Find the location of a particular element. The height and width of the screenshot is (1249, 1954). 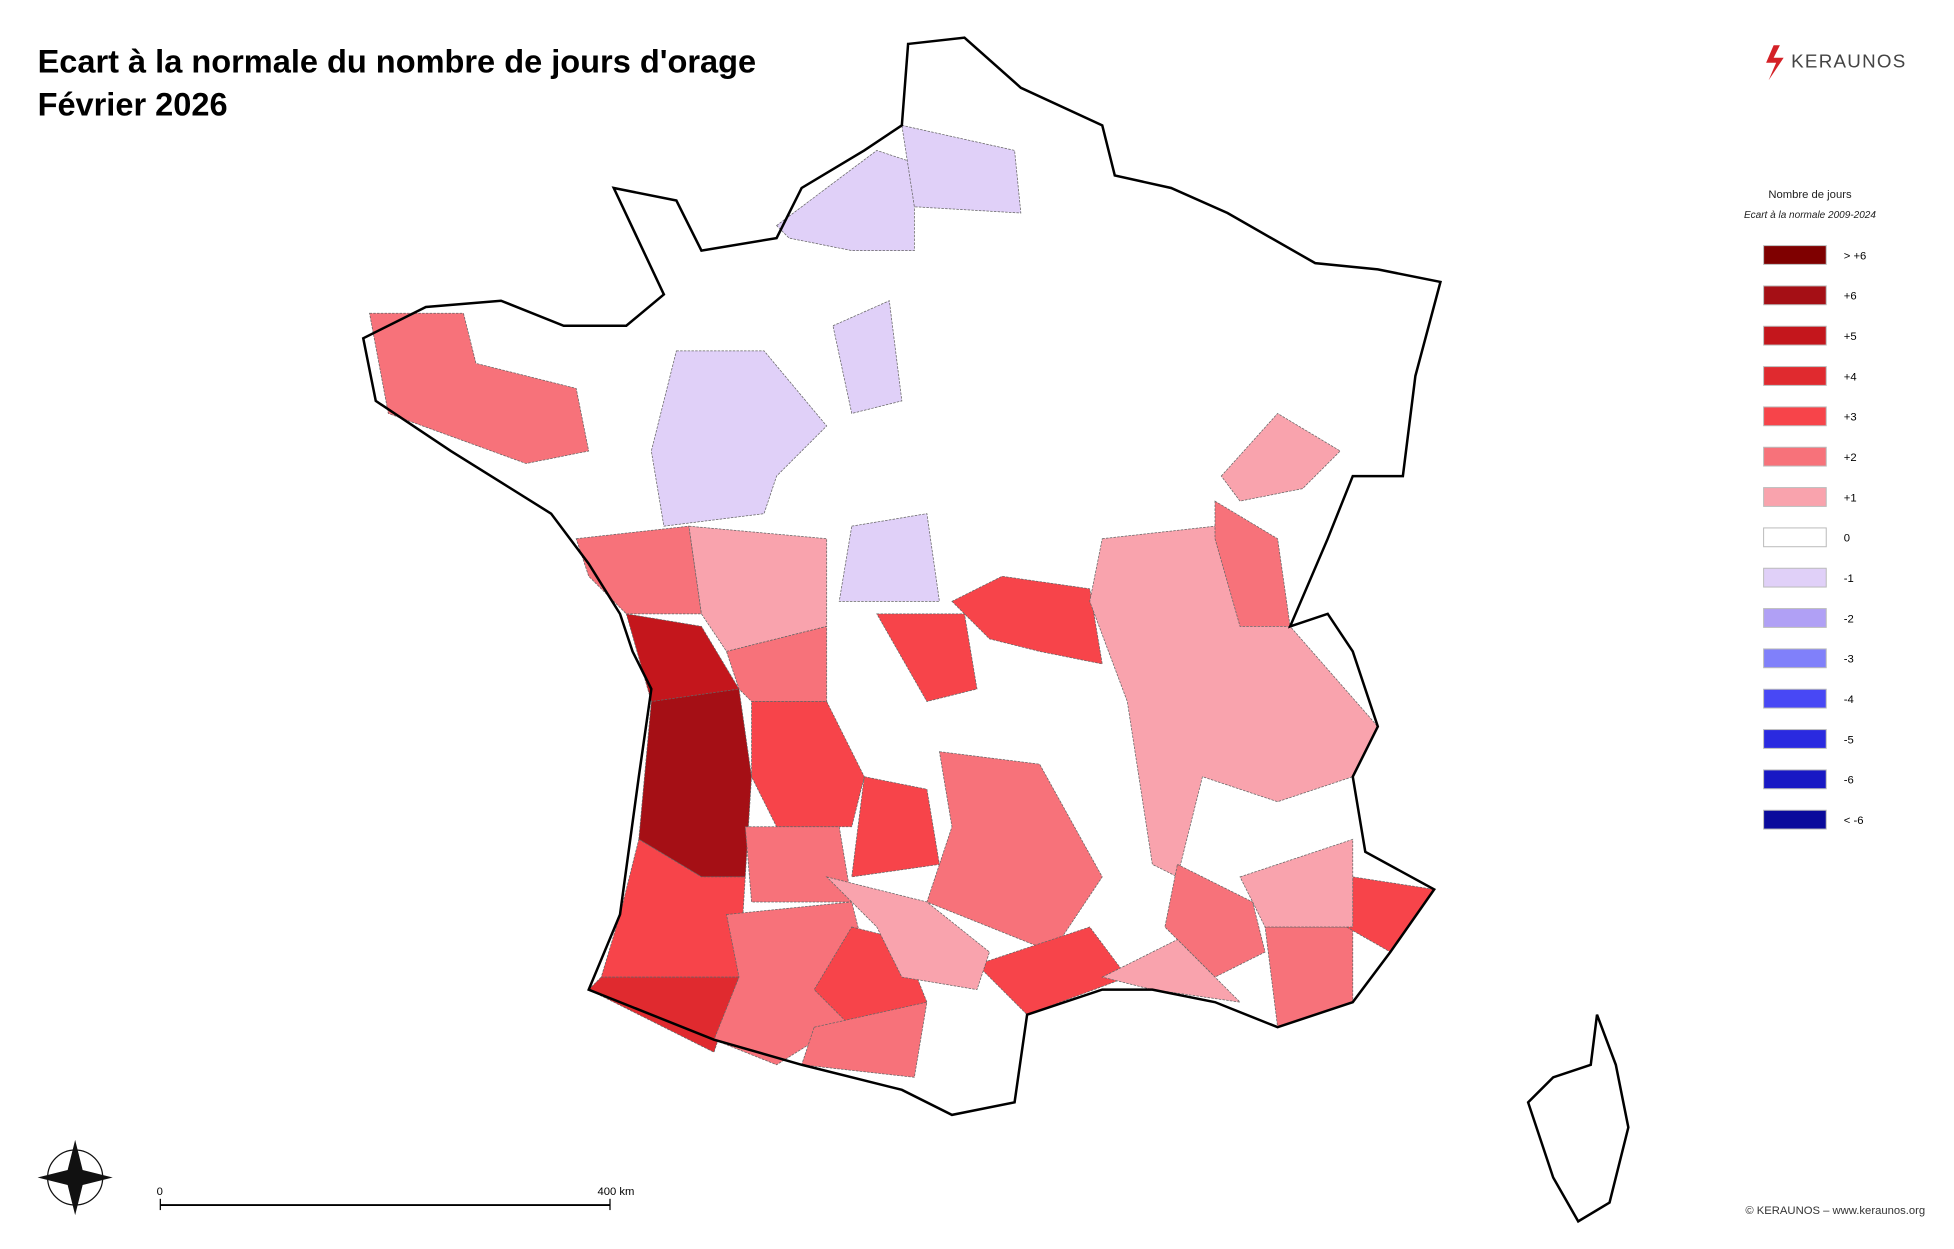

legend-label: +1 is located at coordinates (1850, 498).